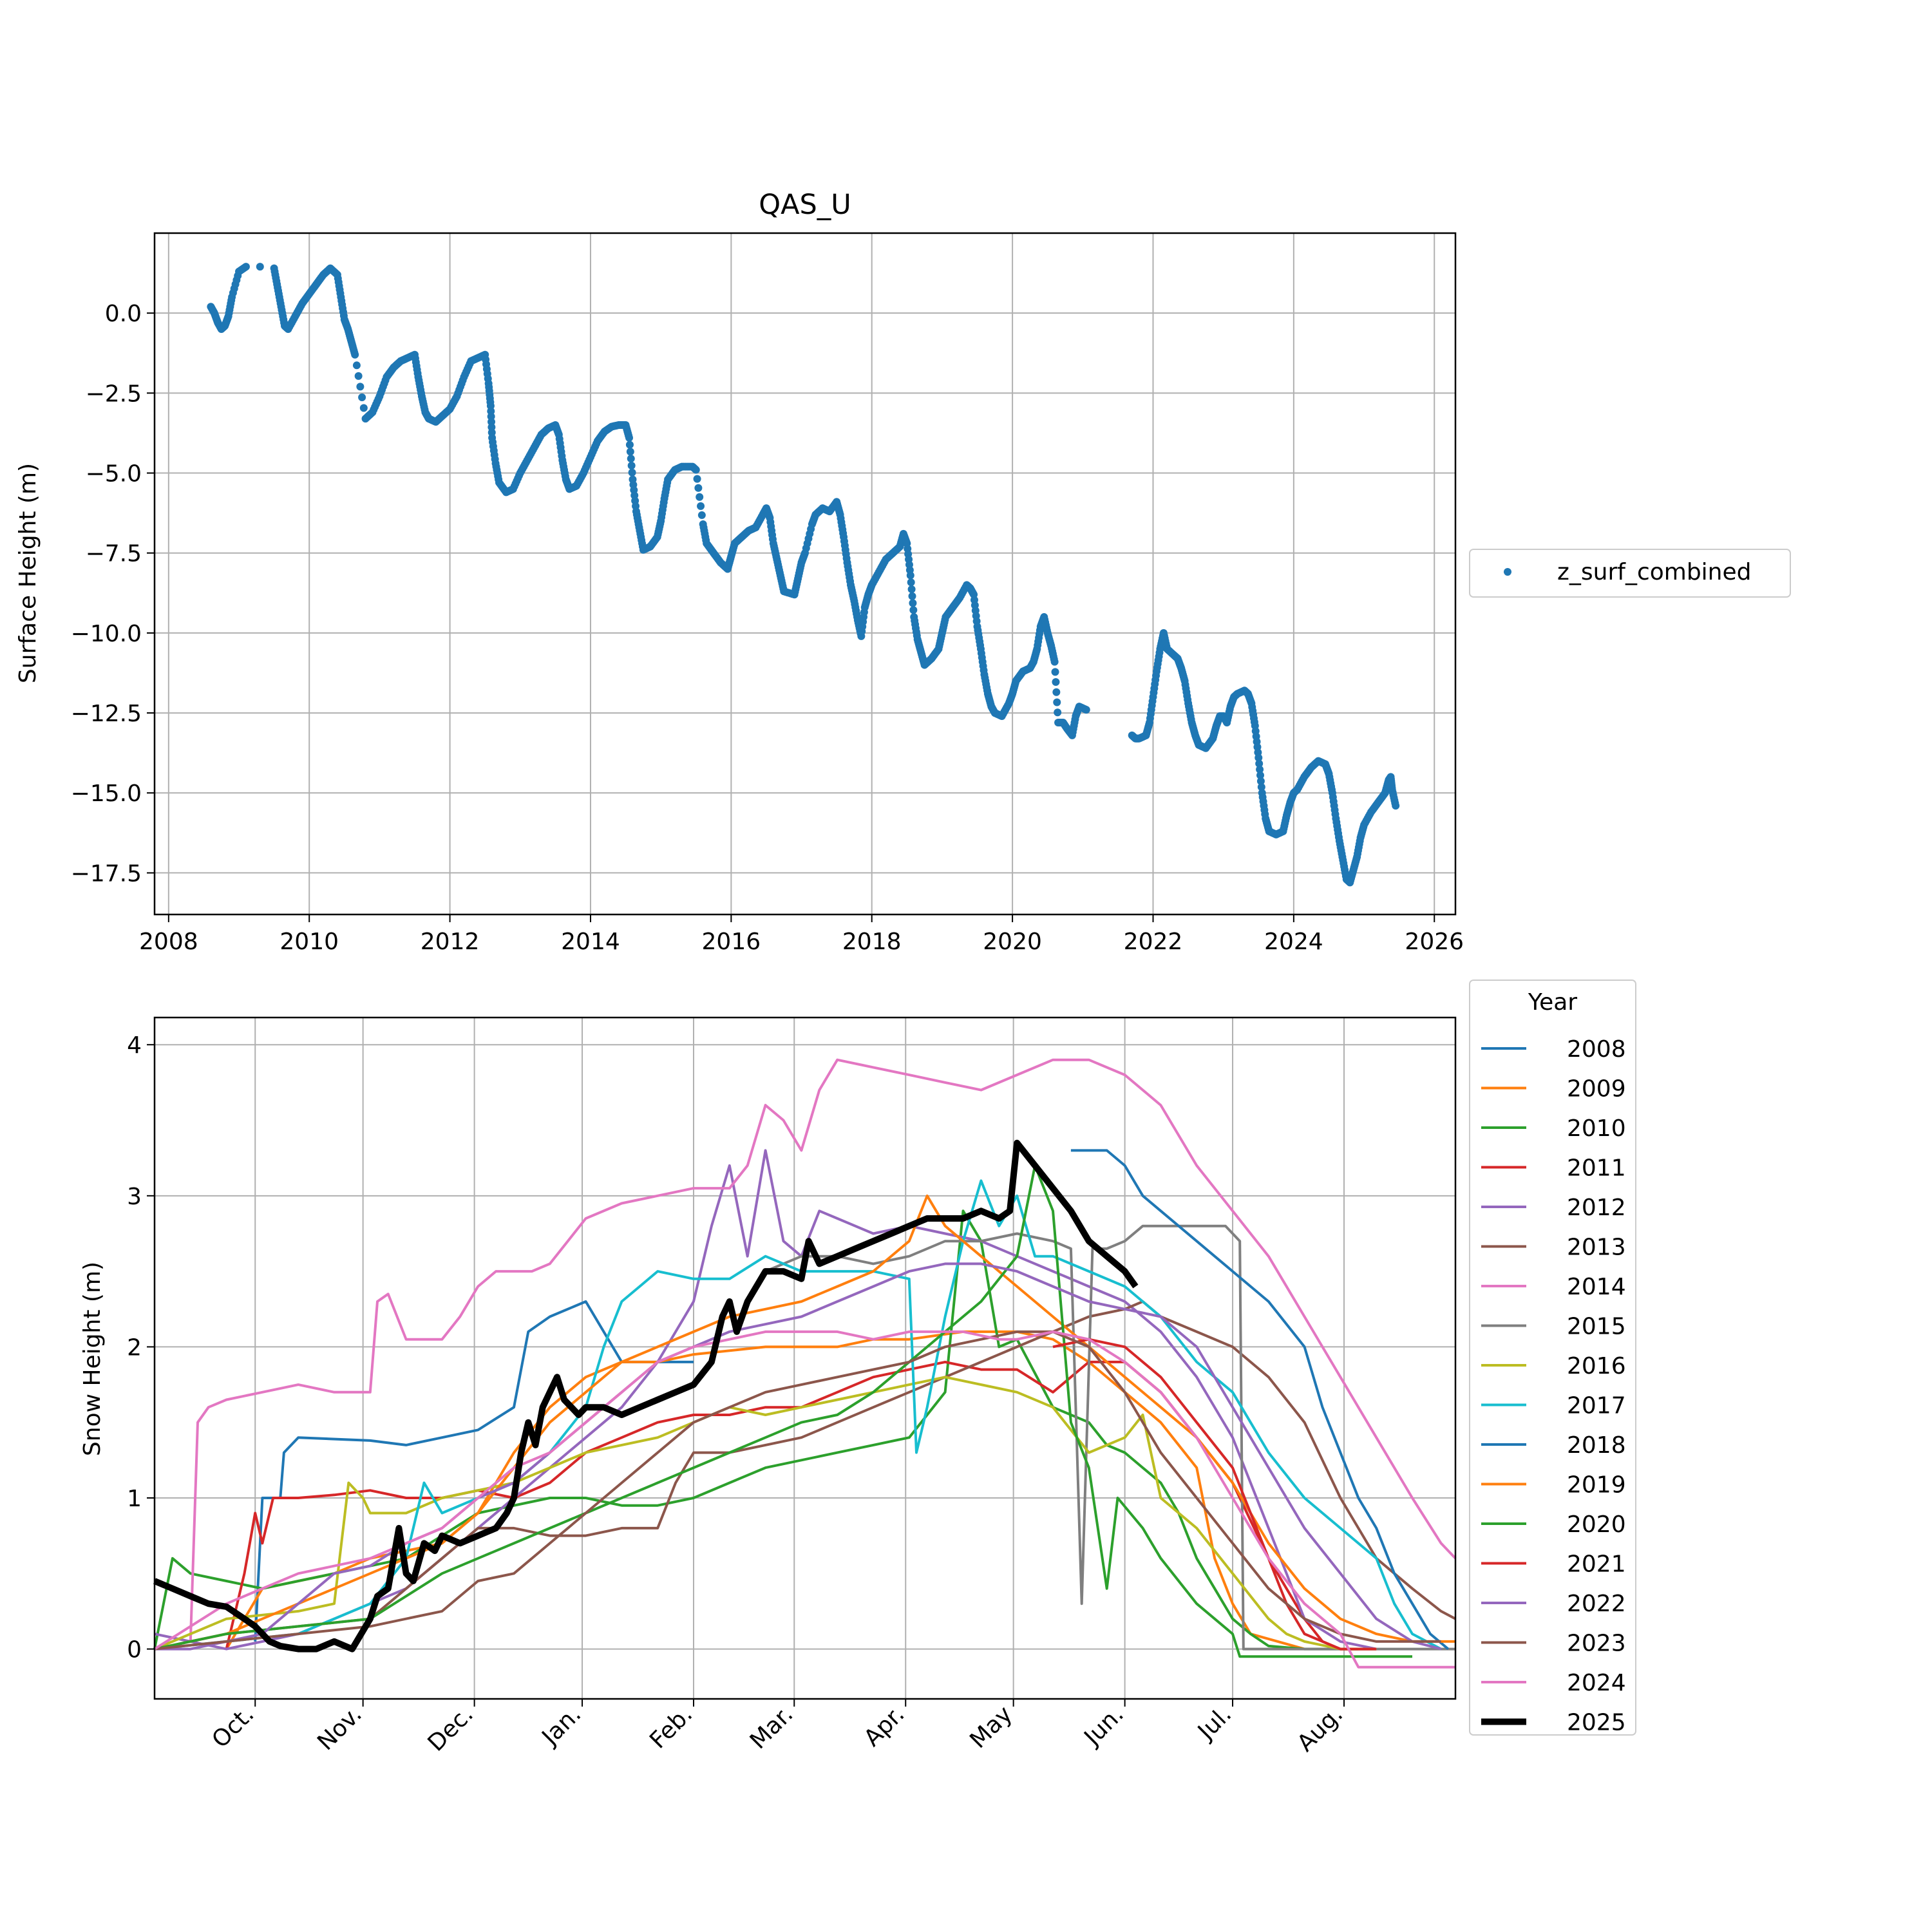  Describe the element at coordinates (135, 1197) in the screenshot. I see `bottom-y-tick-label: 3` at that location.